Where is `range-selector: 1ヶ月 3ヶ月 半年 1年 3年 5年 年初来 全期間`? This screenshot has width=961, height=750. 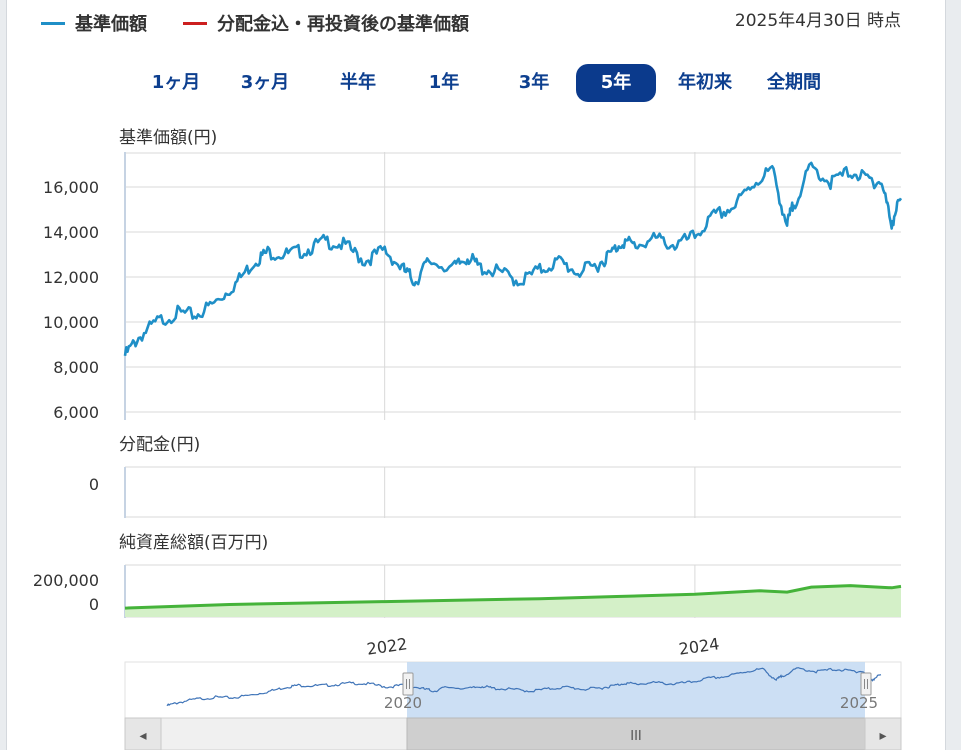
range-selector: 1ヶ月 3ヶ月 半年 1年 3年 5年 年初来 全期間 is located at coordinates (527, 84).